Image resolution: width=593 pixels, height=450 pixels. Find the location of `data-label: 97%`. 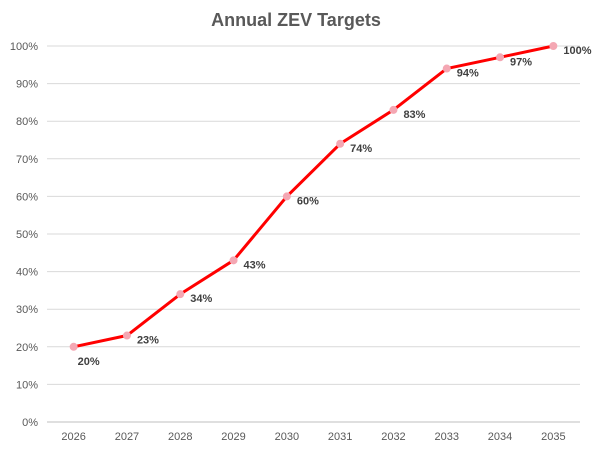

data-label: 97% is located at coordinates (521, 62).